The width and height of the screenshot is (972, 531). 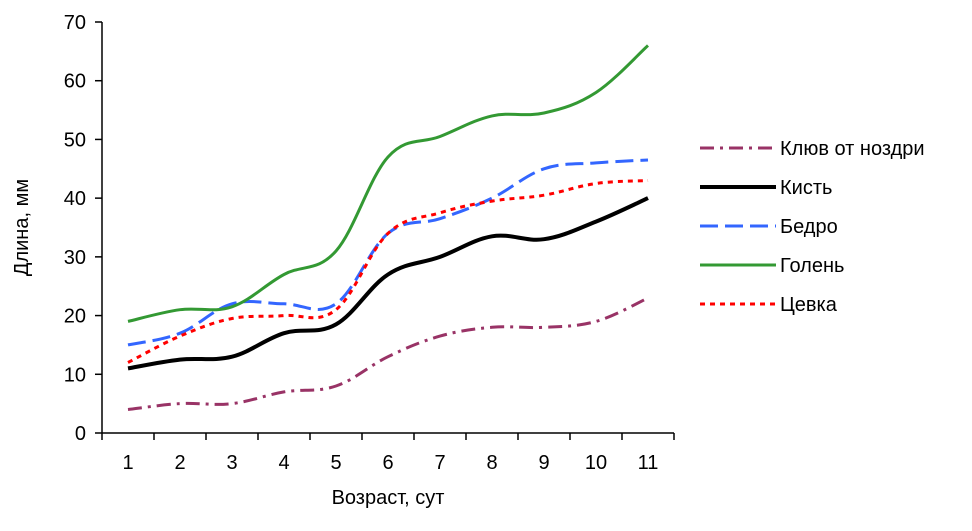 What do you see at coordinates (809, 305) in the screenshot?
I see `legend-label: Цевка` at bounding box center [809, 305].